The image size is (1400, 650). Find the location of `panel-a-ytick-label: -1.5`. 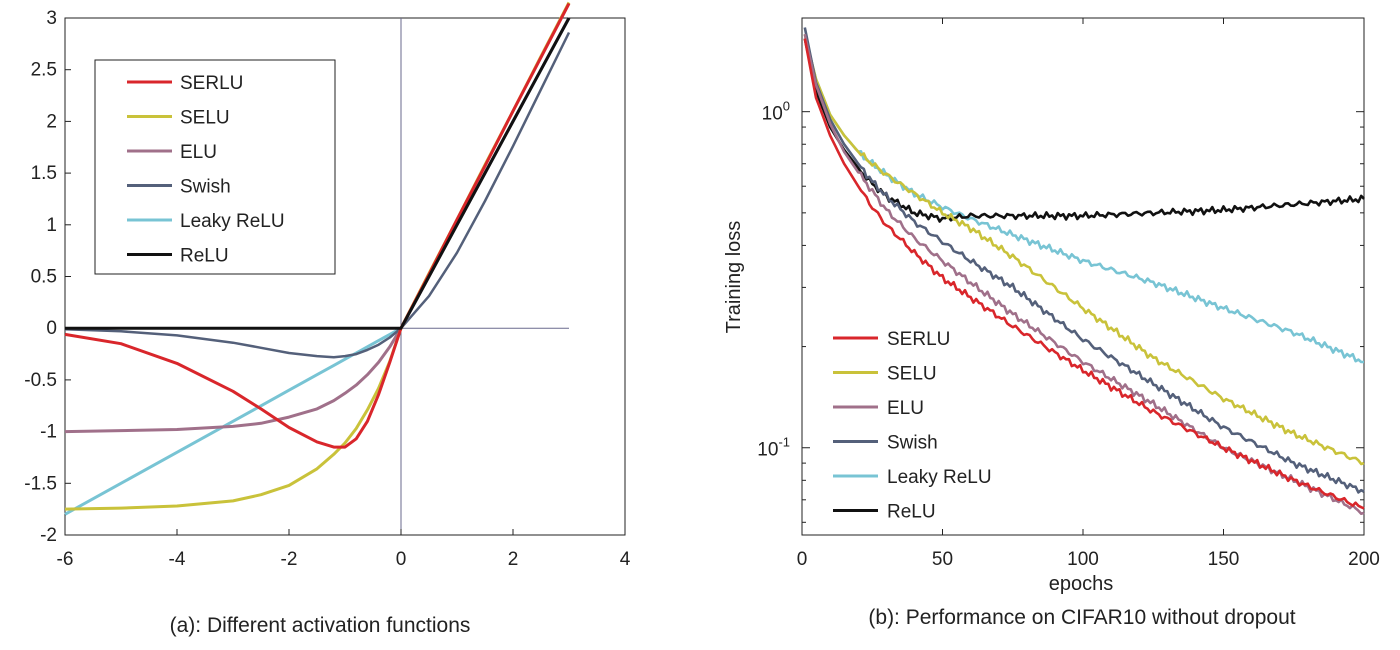

panel-a-ytick-label: -1.5 is located at coordinates (40, 483).